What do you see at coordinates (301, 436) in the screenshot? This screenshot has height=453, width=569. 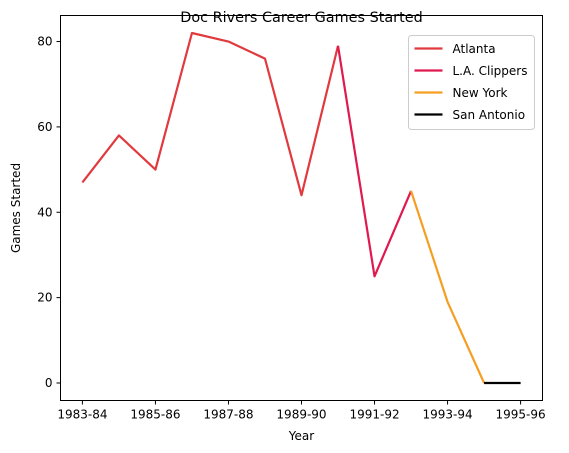 I see `x-axis-label: Year` at bounding box center [301, 436].